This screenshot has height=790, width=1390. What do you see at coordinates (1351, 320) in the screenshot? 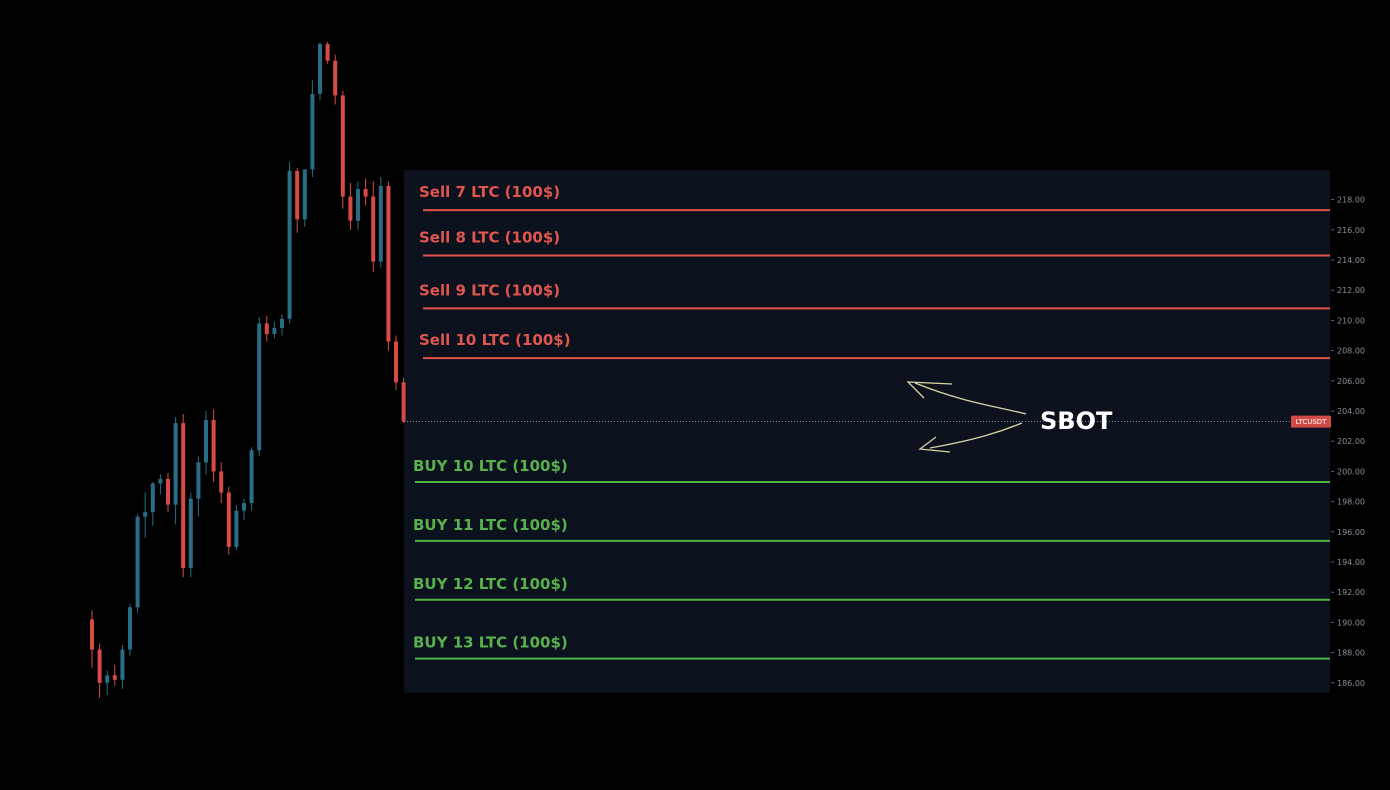
I see `axis-tick-label: 210.00` at bounding box center [1351, 320].